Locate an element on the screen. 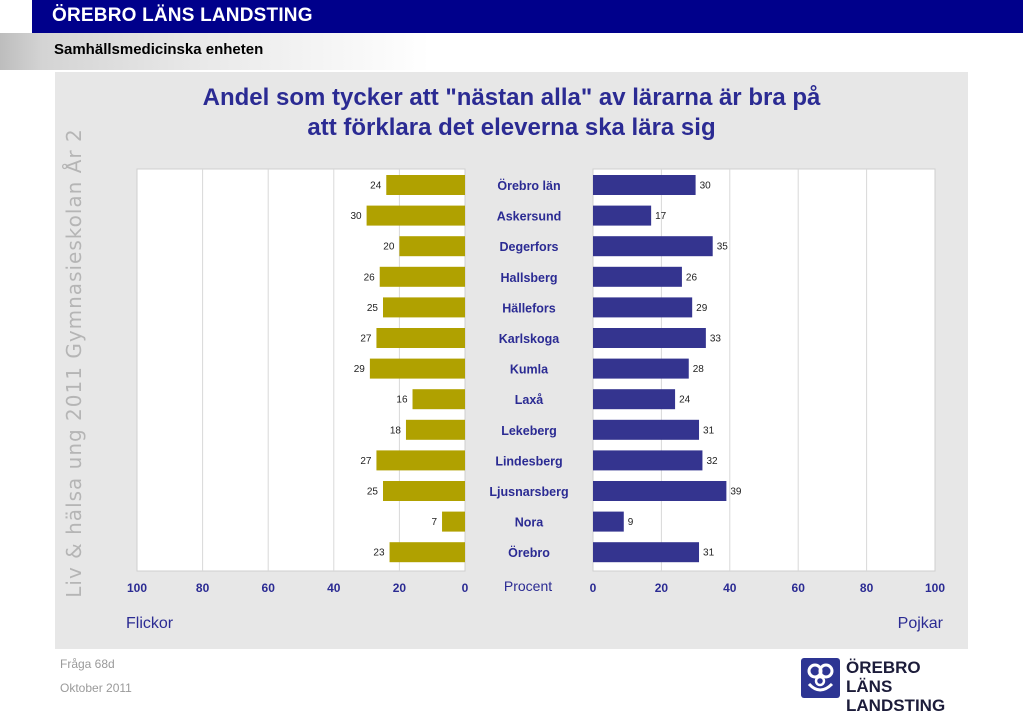  category-label: Nora is located at coordinates (530, 523).